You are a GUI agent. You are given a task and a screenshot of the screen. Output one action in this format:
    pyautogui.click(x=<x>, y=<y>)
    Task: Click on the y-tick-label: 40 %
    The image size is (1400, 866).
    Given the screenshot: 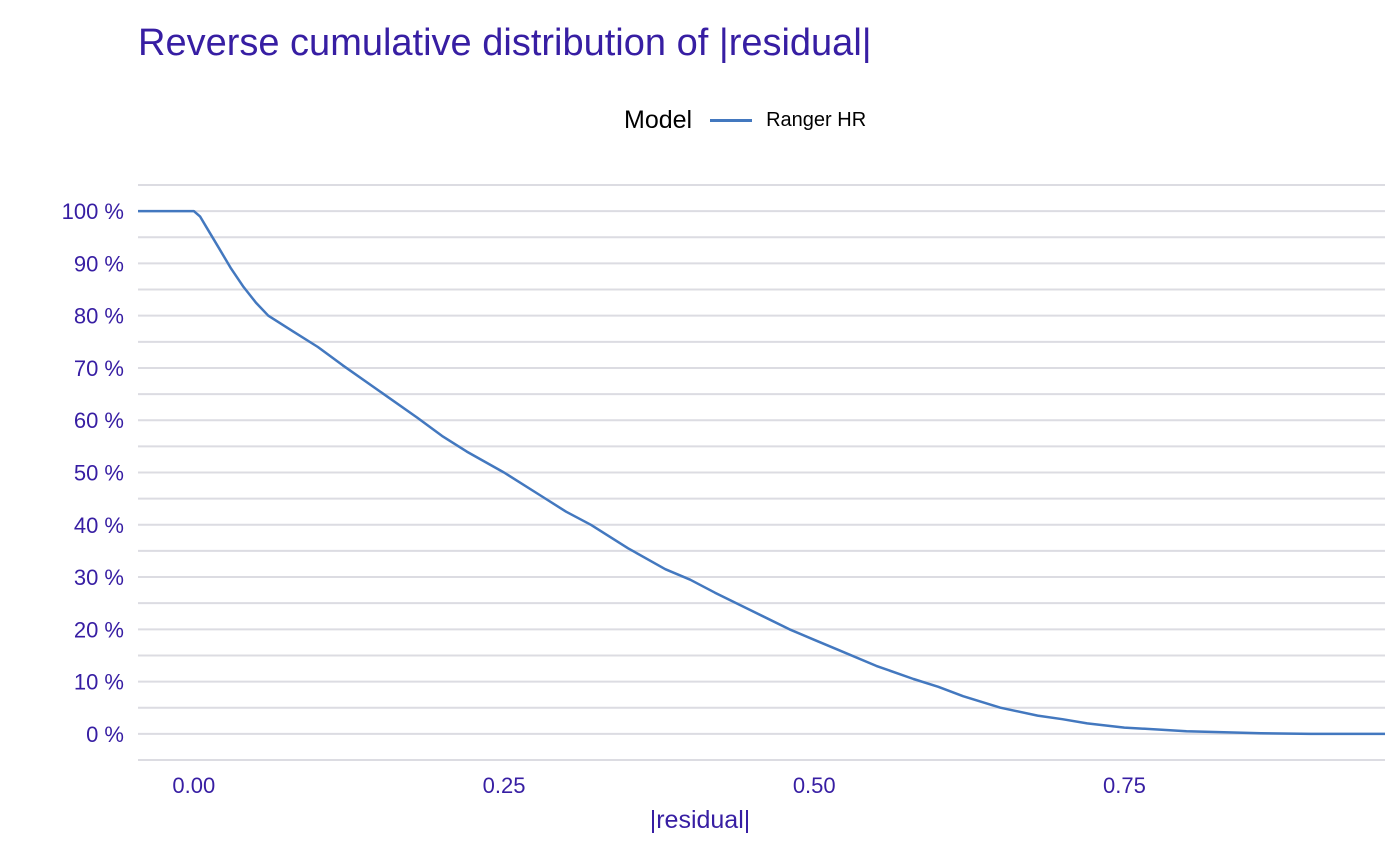 What is the action you would take?
    pyautogui.click(x=99, y=525)
    